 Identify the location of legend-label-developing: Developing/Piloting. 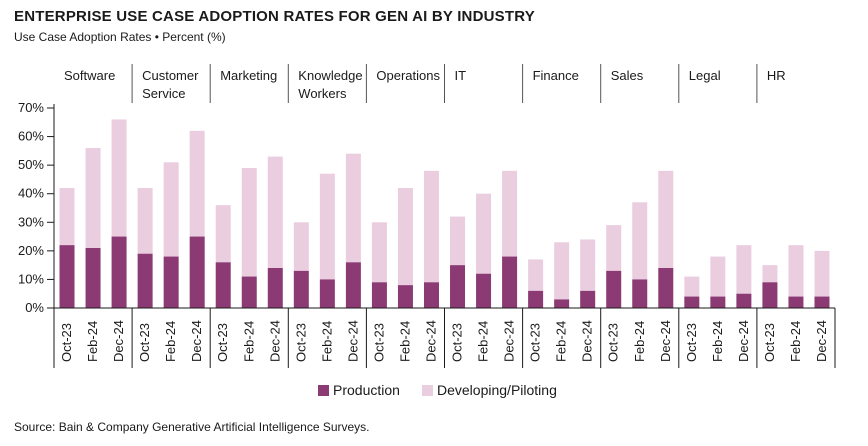
(497, 390).